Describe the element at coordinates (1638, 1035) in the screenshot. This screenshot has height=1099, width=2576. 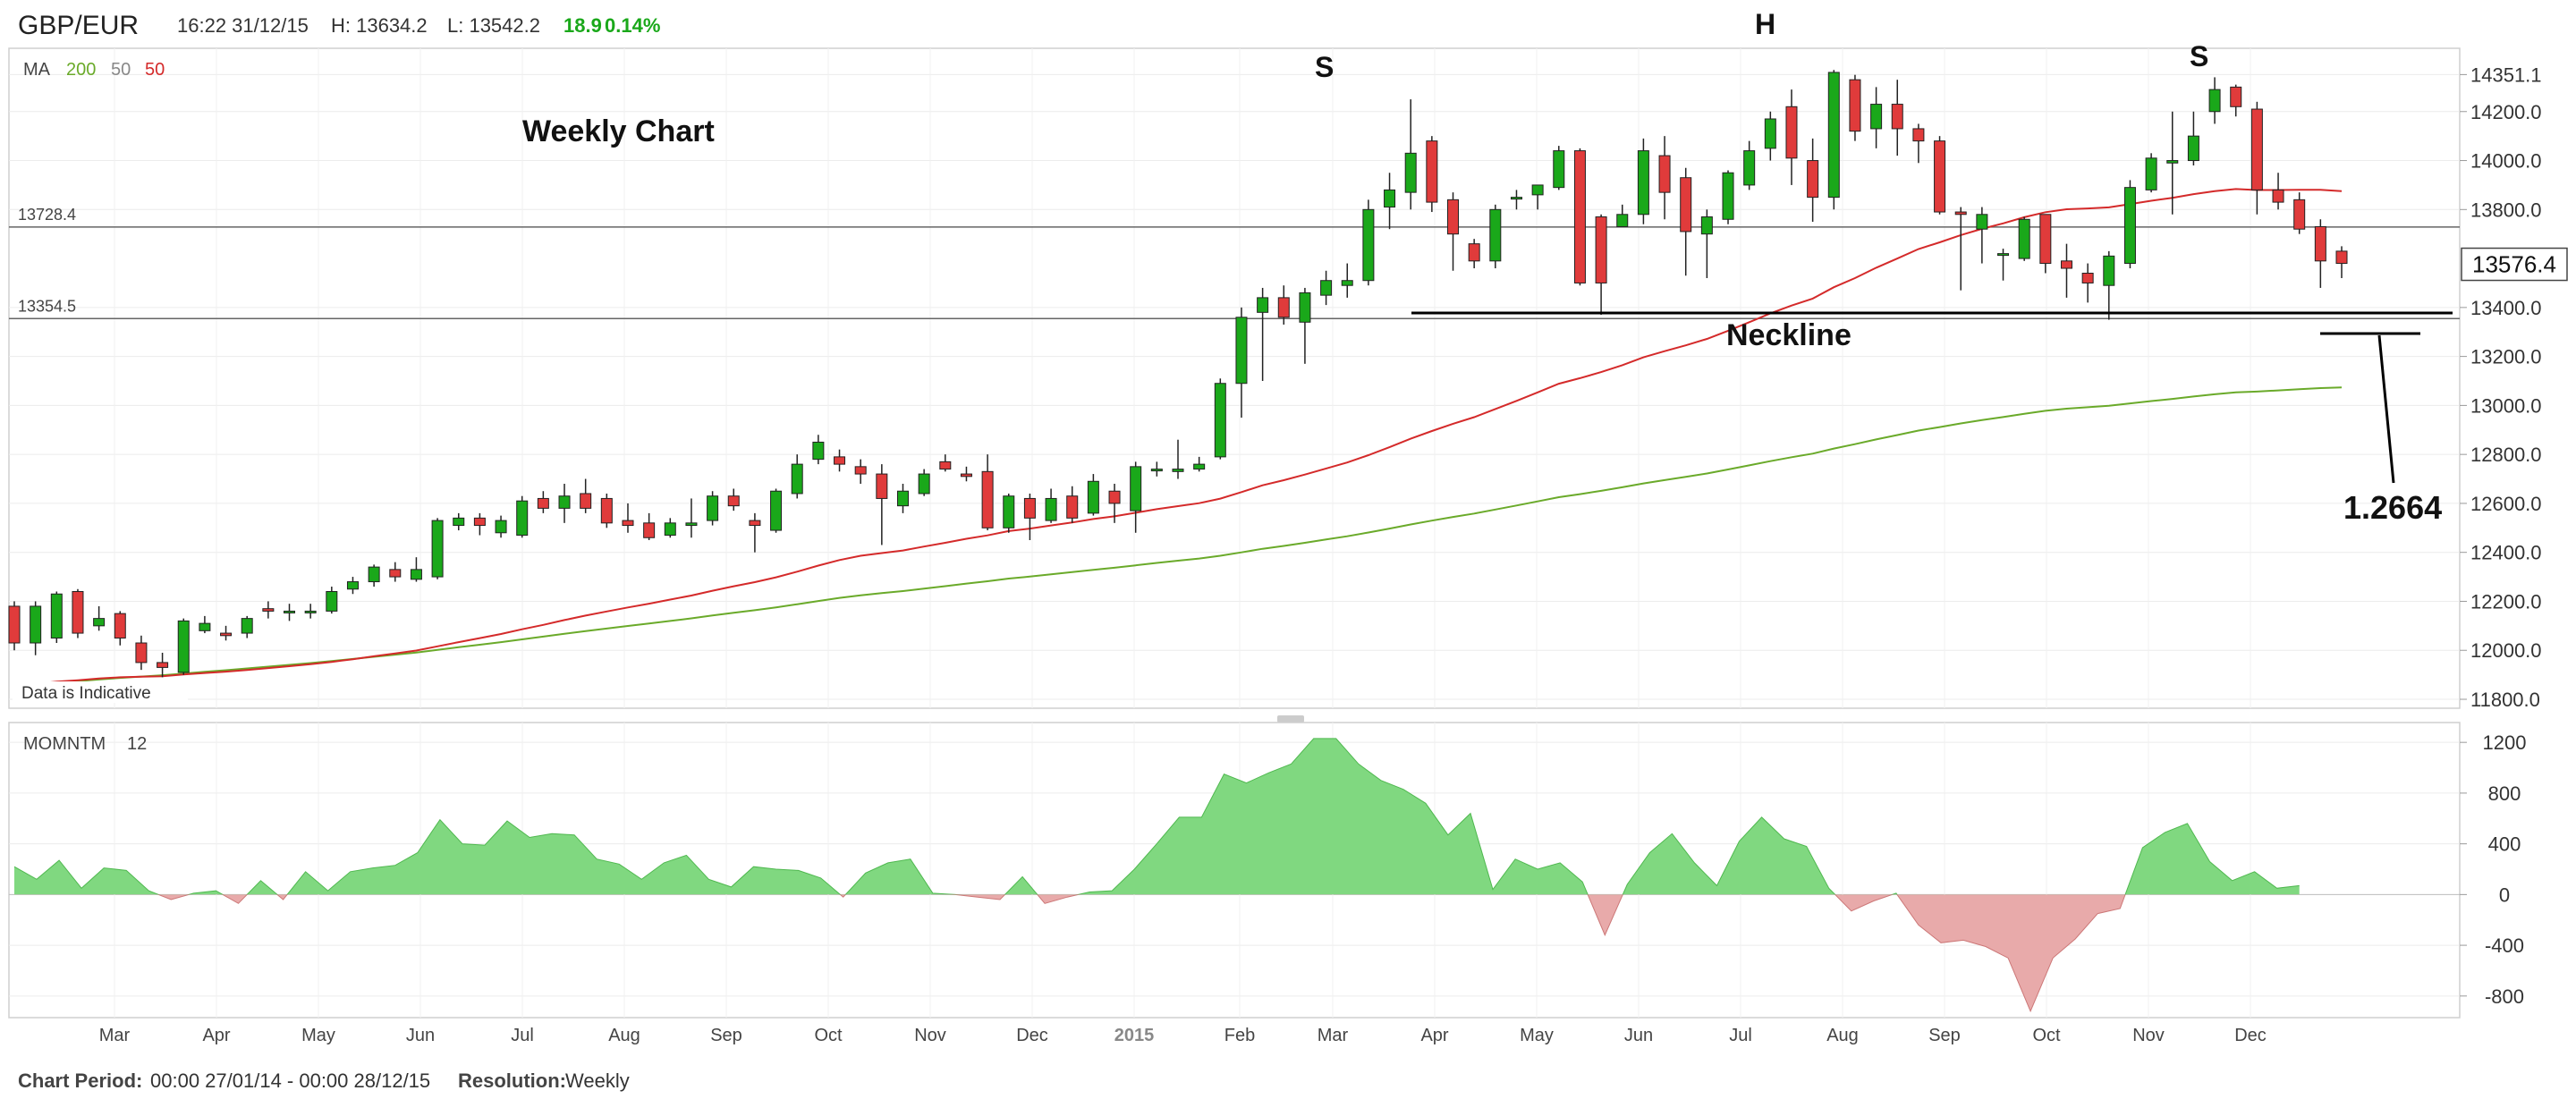
I see `x-tick-label: Jun` at that location.